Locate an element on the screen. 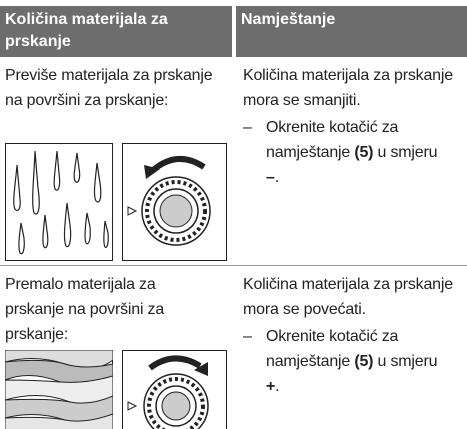  header-text: Namještanje is located at coordinates (288, 19).